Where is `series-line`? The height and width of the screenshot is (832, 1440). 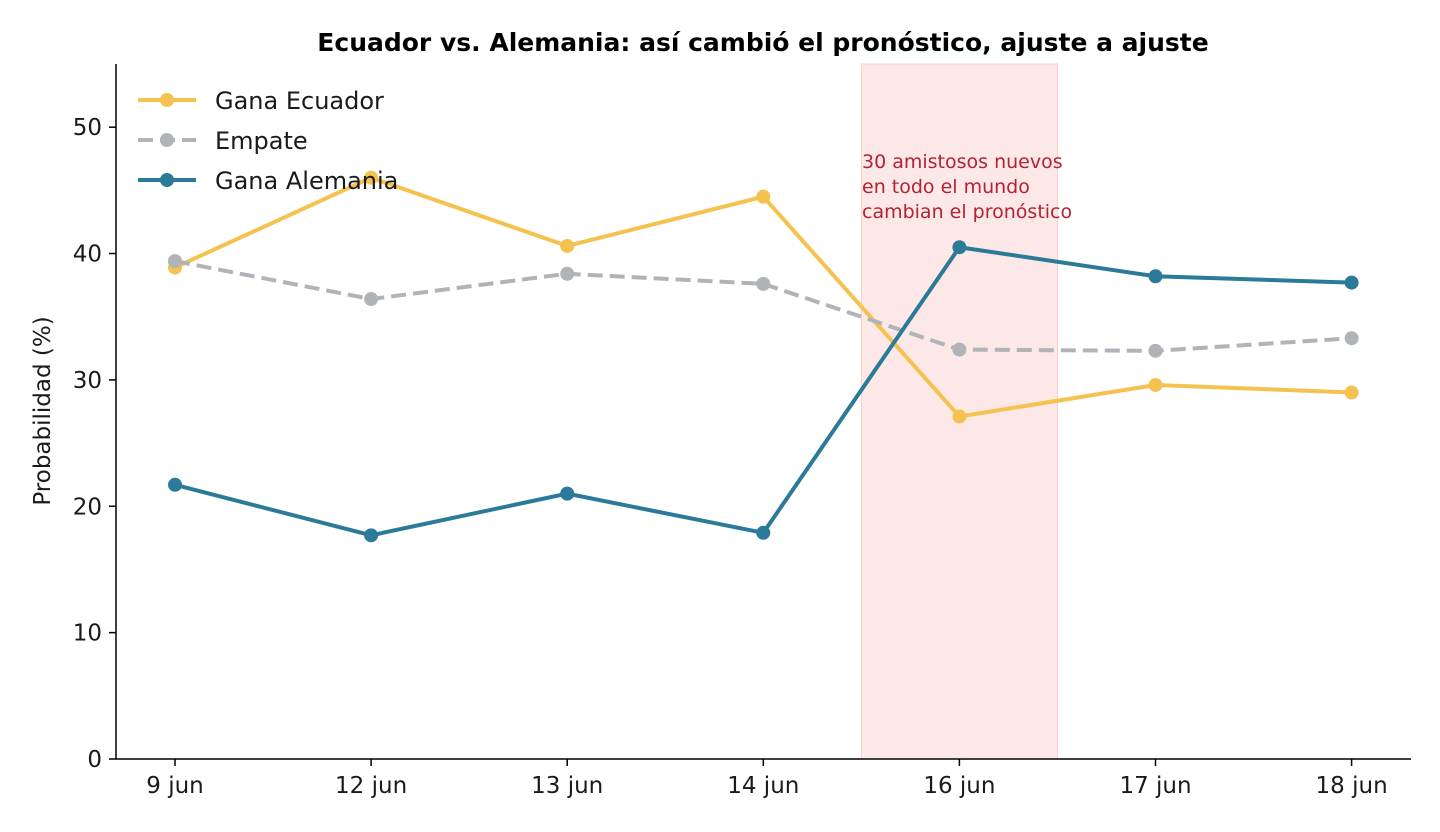
series-line is located at coordinates (763, 306).